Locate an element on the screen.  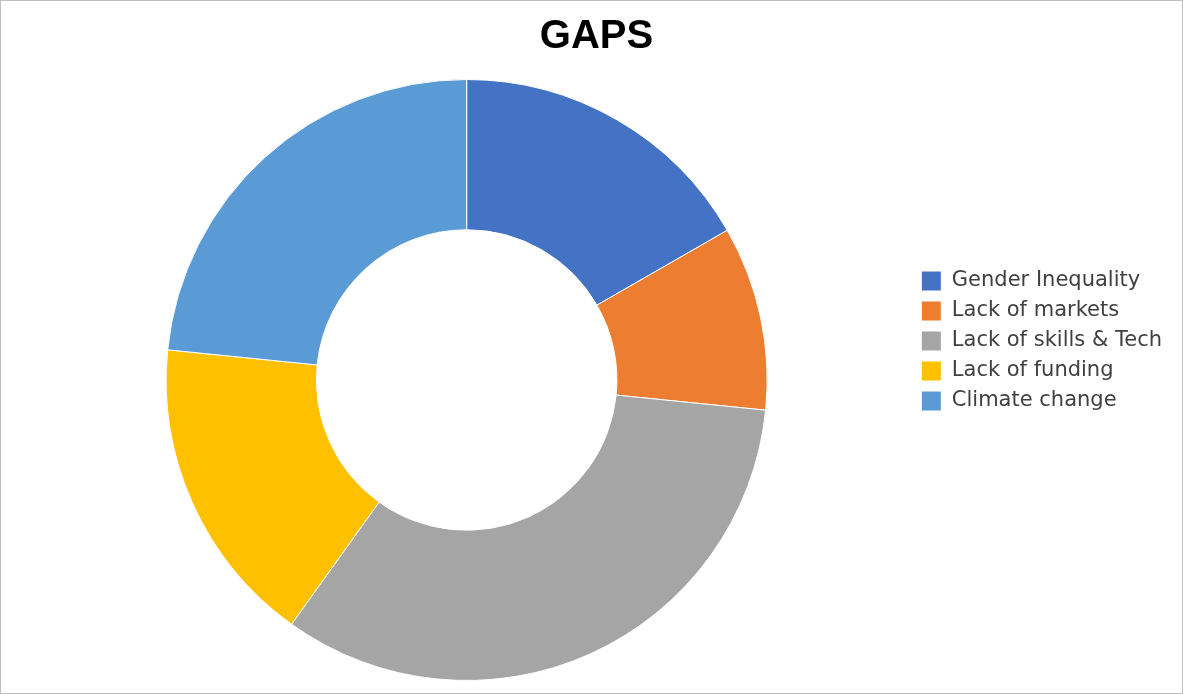
legend-label: Gender Inequality is located at coordinates (1046, 279).